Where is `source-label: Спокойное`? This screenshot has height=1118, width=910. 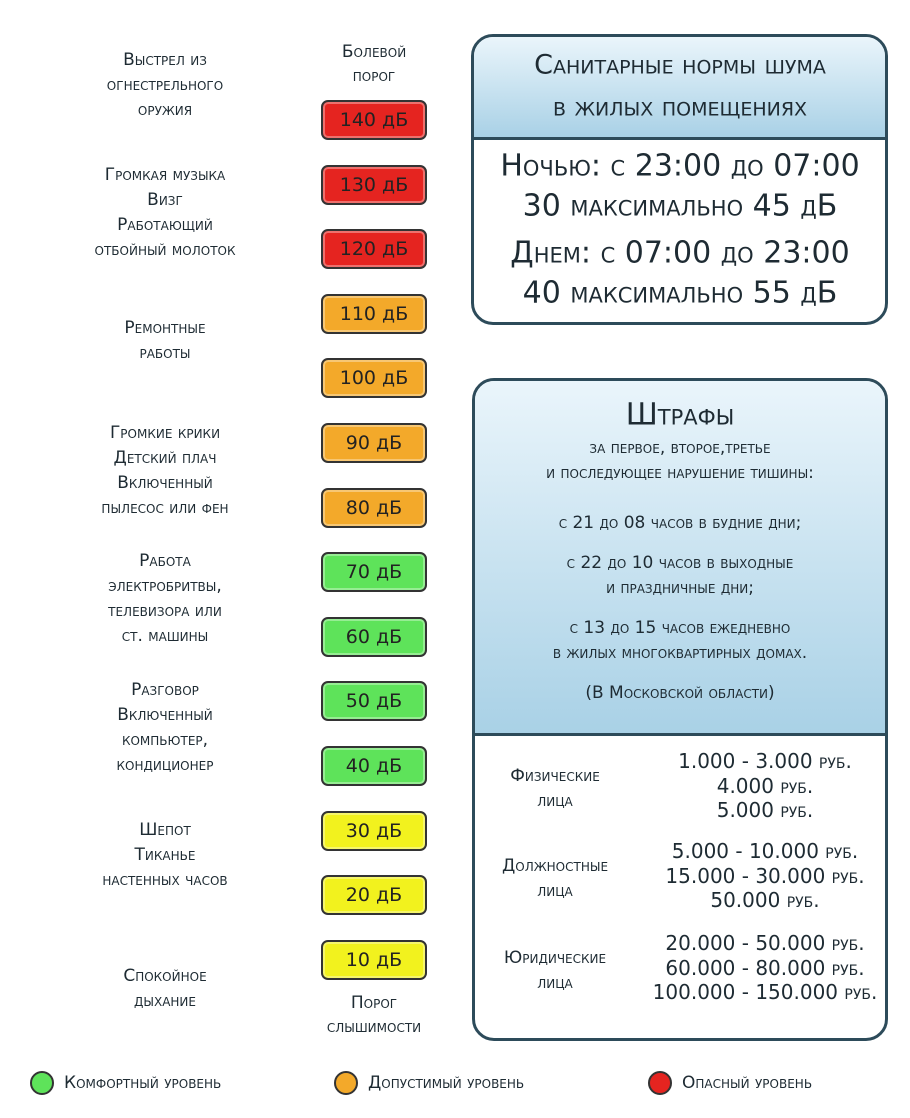 source-label: Спокойное is located at coordinates (165, 975).